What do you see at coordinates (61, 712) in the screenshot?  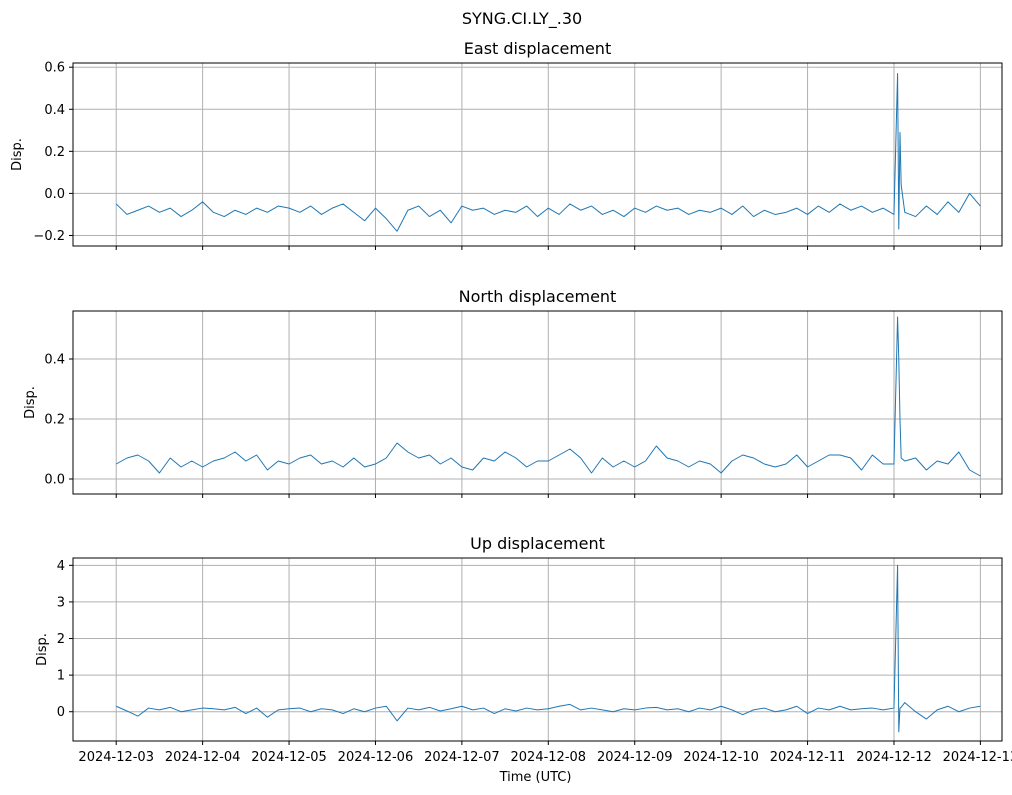 I see `up-displacement-y-tick-label: 0` at bounding box center [61, 712].